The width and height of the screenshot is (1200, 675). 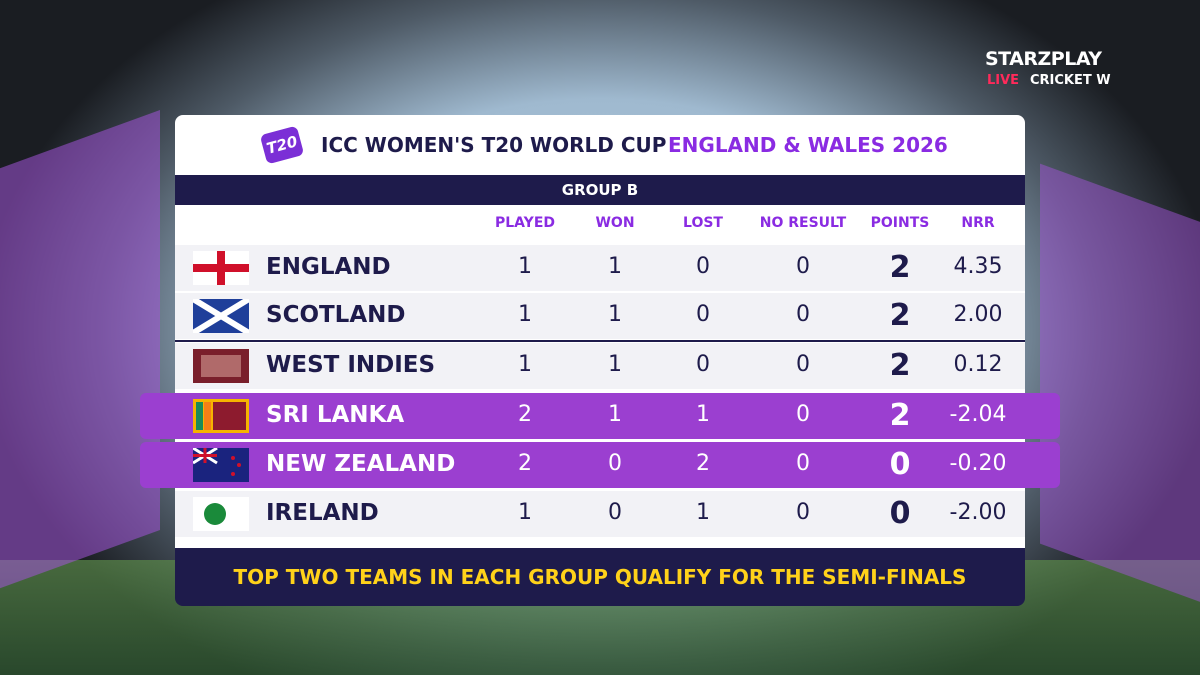 I want to click on divider, so click(x=600, y=341).